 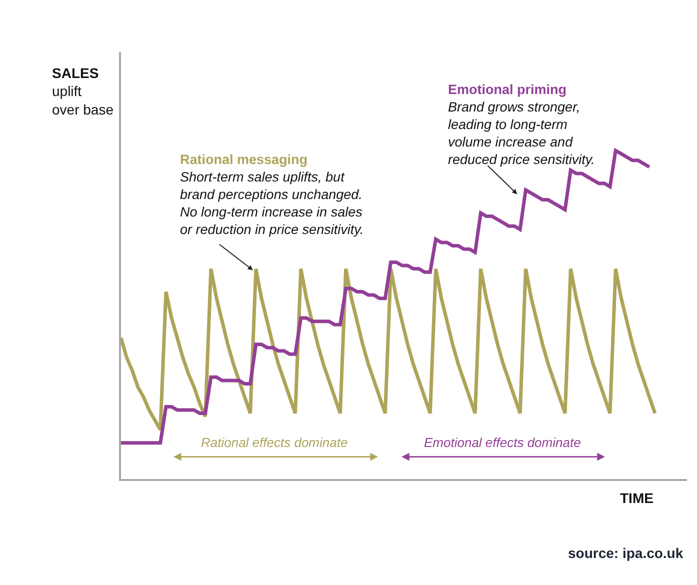 I want to click on annotation: Rational effects dominate, so click(x=274, y=442).